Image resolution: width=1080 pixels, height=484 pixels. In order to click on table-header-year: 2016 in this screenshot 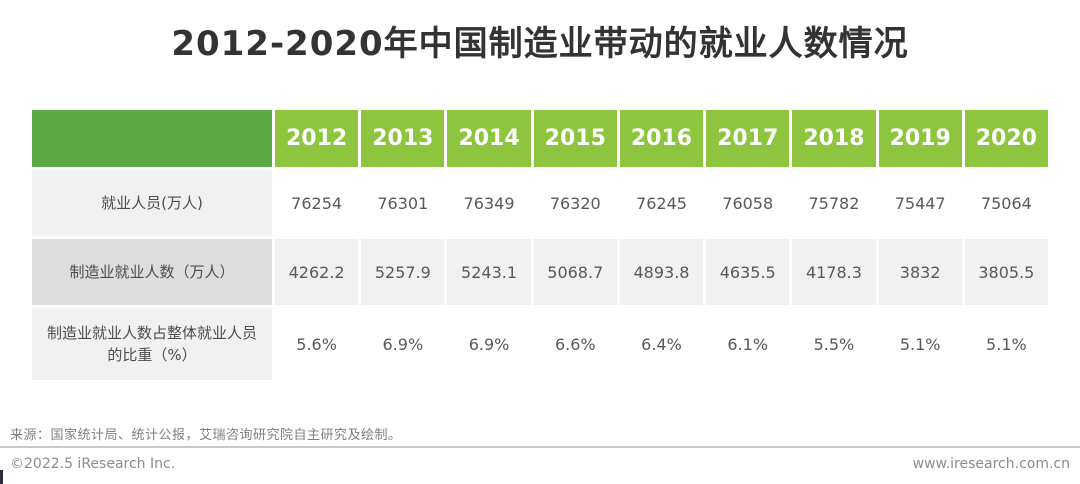, I will do `click(661, 138)`.